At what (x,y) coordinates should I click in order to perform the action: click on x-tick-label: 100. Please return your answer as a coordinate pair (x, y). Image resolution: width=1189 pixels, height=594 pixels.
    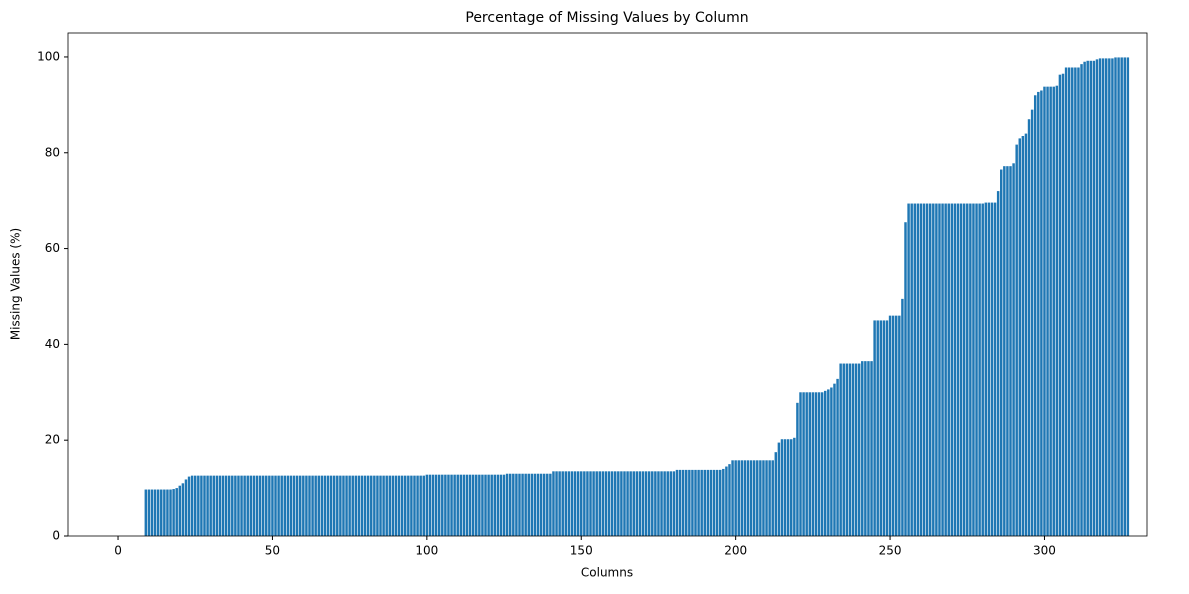
    Looking at the image, I should click on (426, 551).